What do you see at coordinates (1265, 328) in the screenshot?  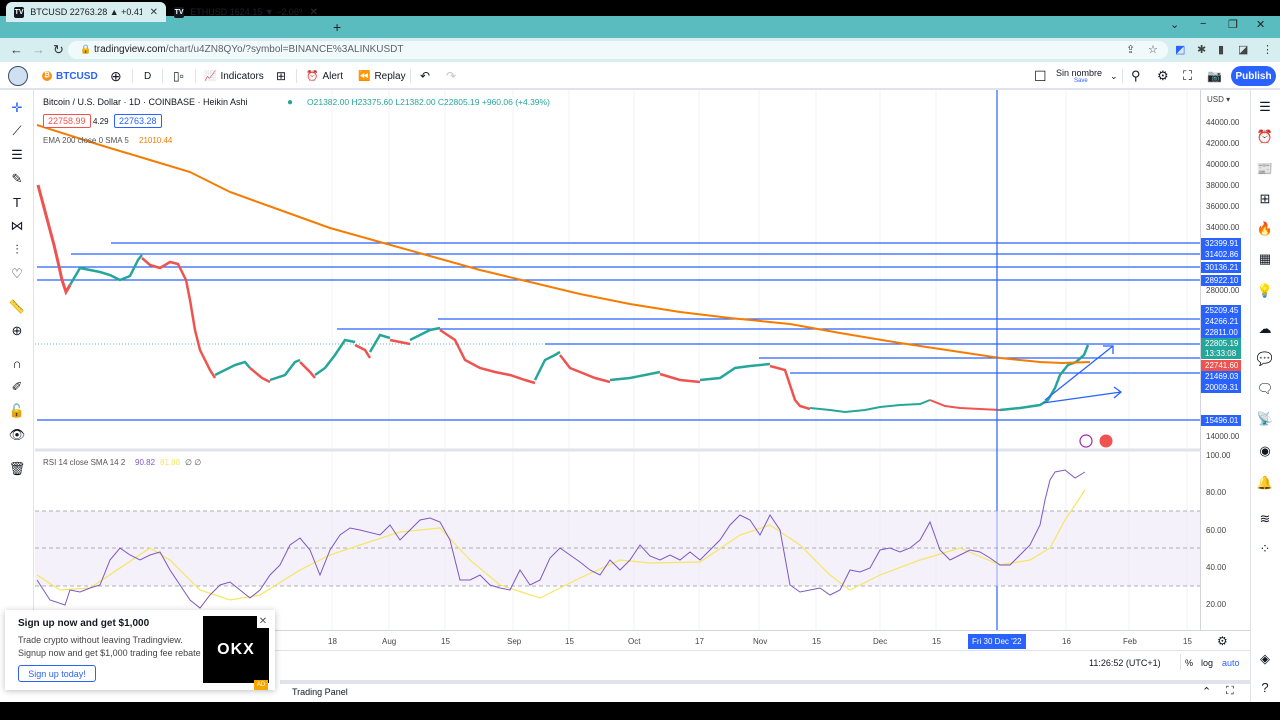 I see `chats-cloud-icon: ☁` at bounding box center [1265, 328].